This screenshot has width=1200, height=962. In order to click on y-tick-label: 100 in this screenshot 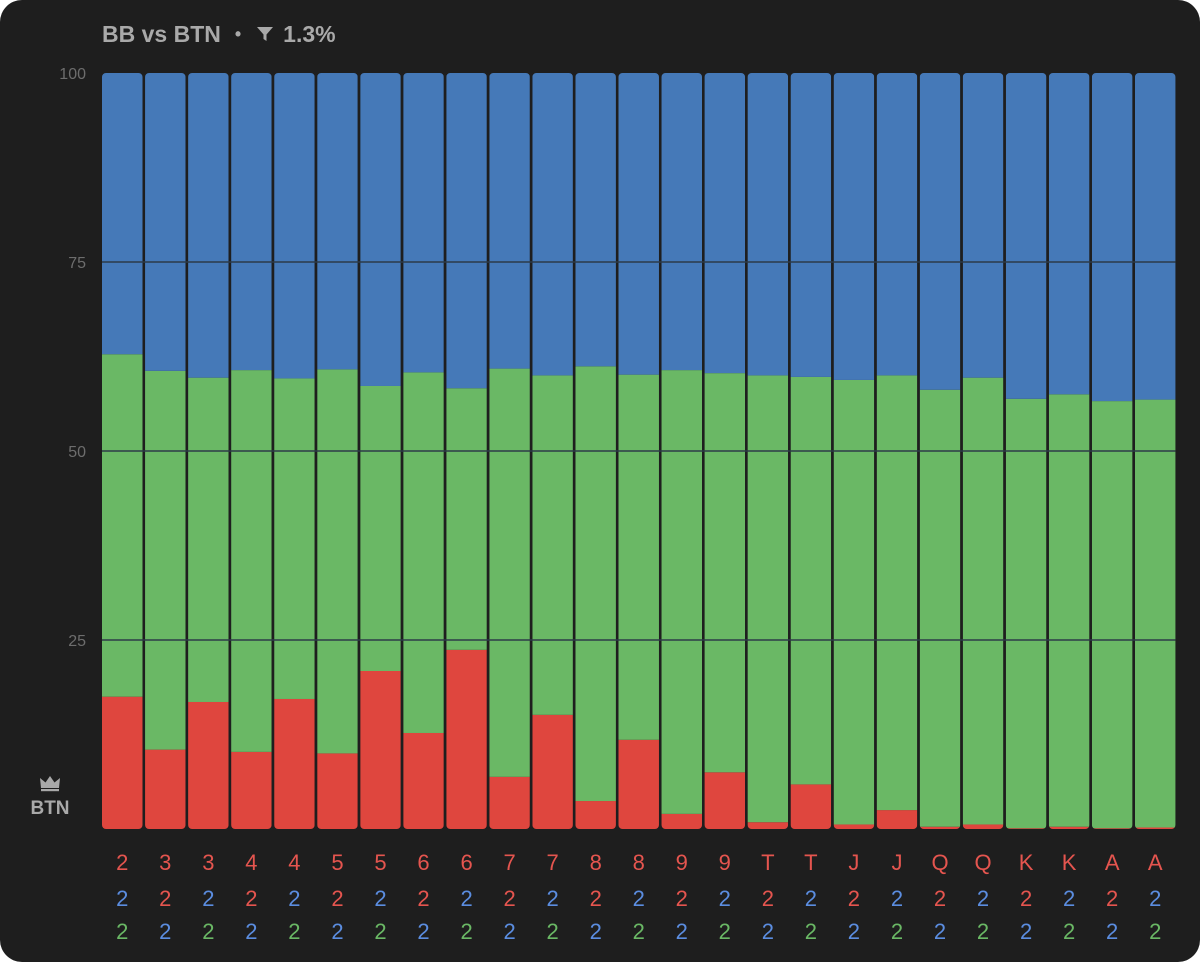, I will do `click(72, 74)`.